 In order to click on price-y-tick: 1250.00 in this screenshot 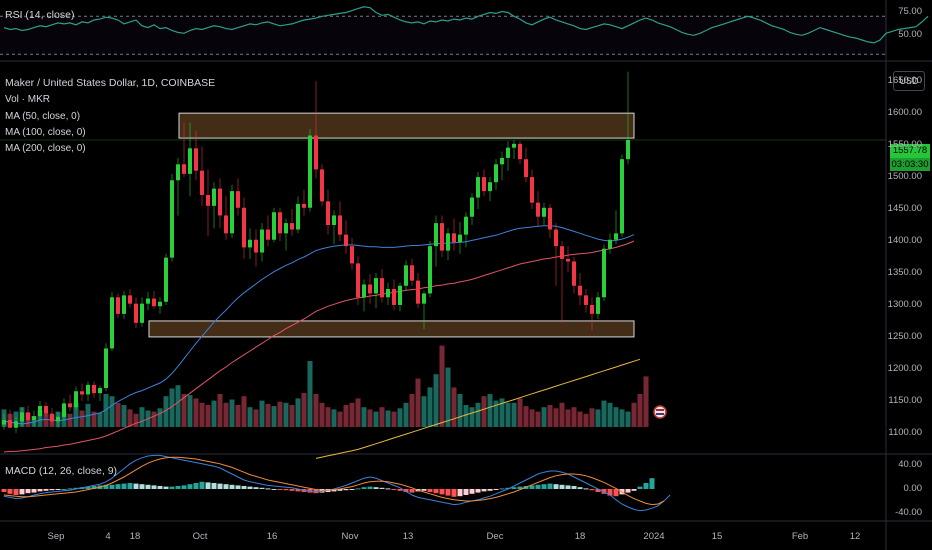, I will do `click(904, 336)`.